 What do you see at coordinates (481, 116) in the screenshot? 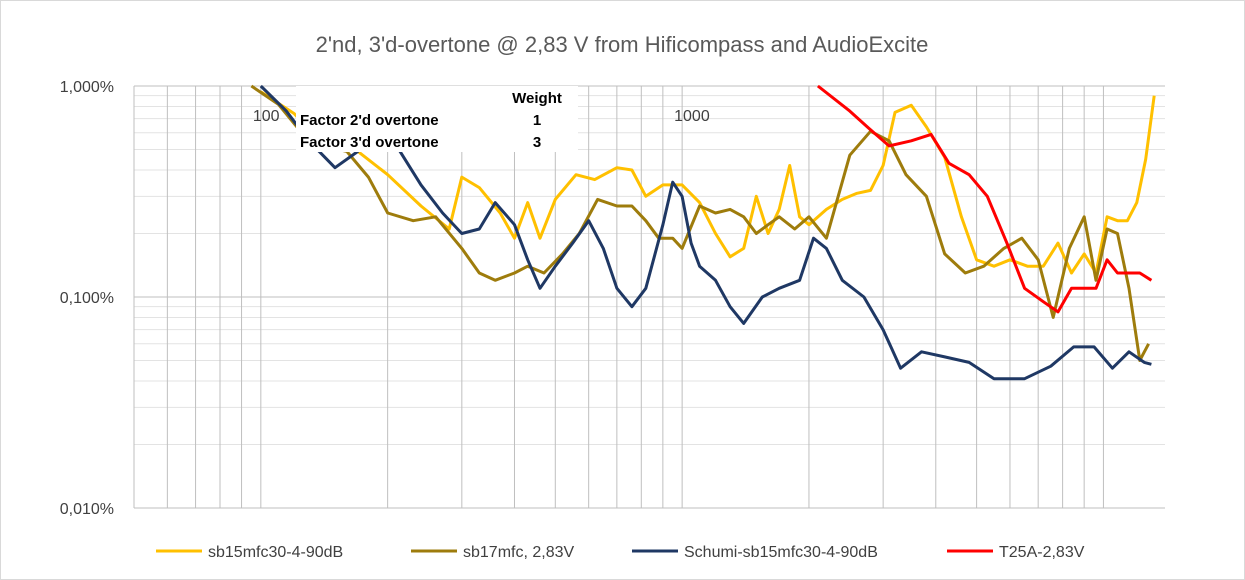
I see `x-axis-ticks: 100 1000` at bounding box center [481, 116].